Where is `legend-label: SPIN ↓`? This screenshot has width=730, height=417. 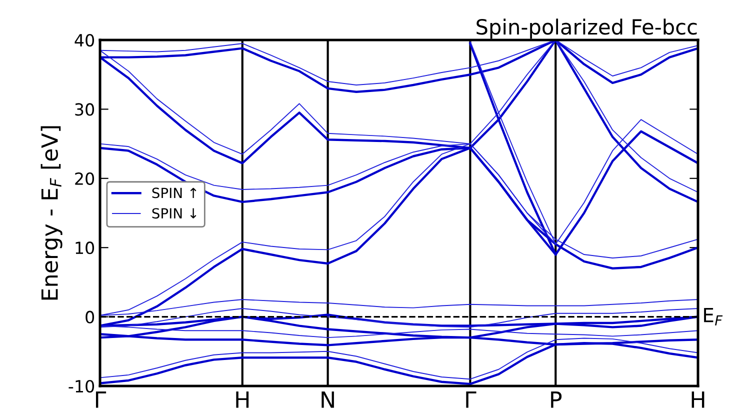 legend-label: SPIN ↓ is located at coordinates (174, 213).